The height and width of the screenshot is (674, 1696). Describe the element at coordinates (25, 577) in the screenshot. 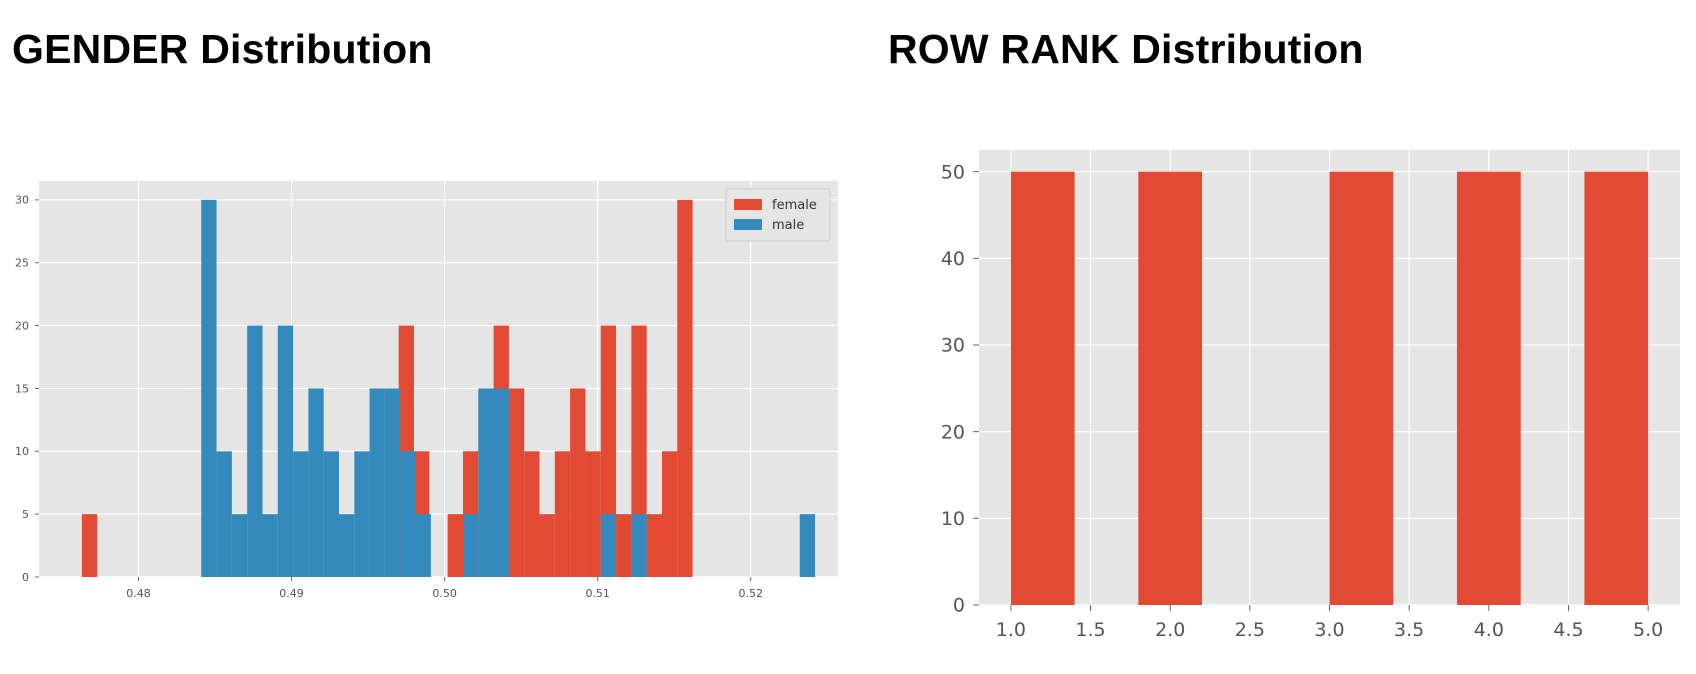

I see `gender-y-tick-label: 0` at that location.